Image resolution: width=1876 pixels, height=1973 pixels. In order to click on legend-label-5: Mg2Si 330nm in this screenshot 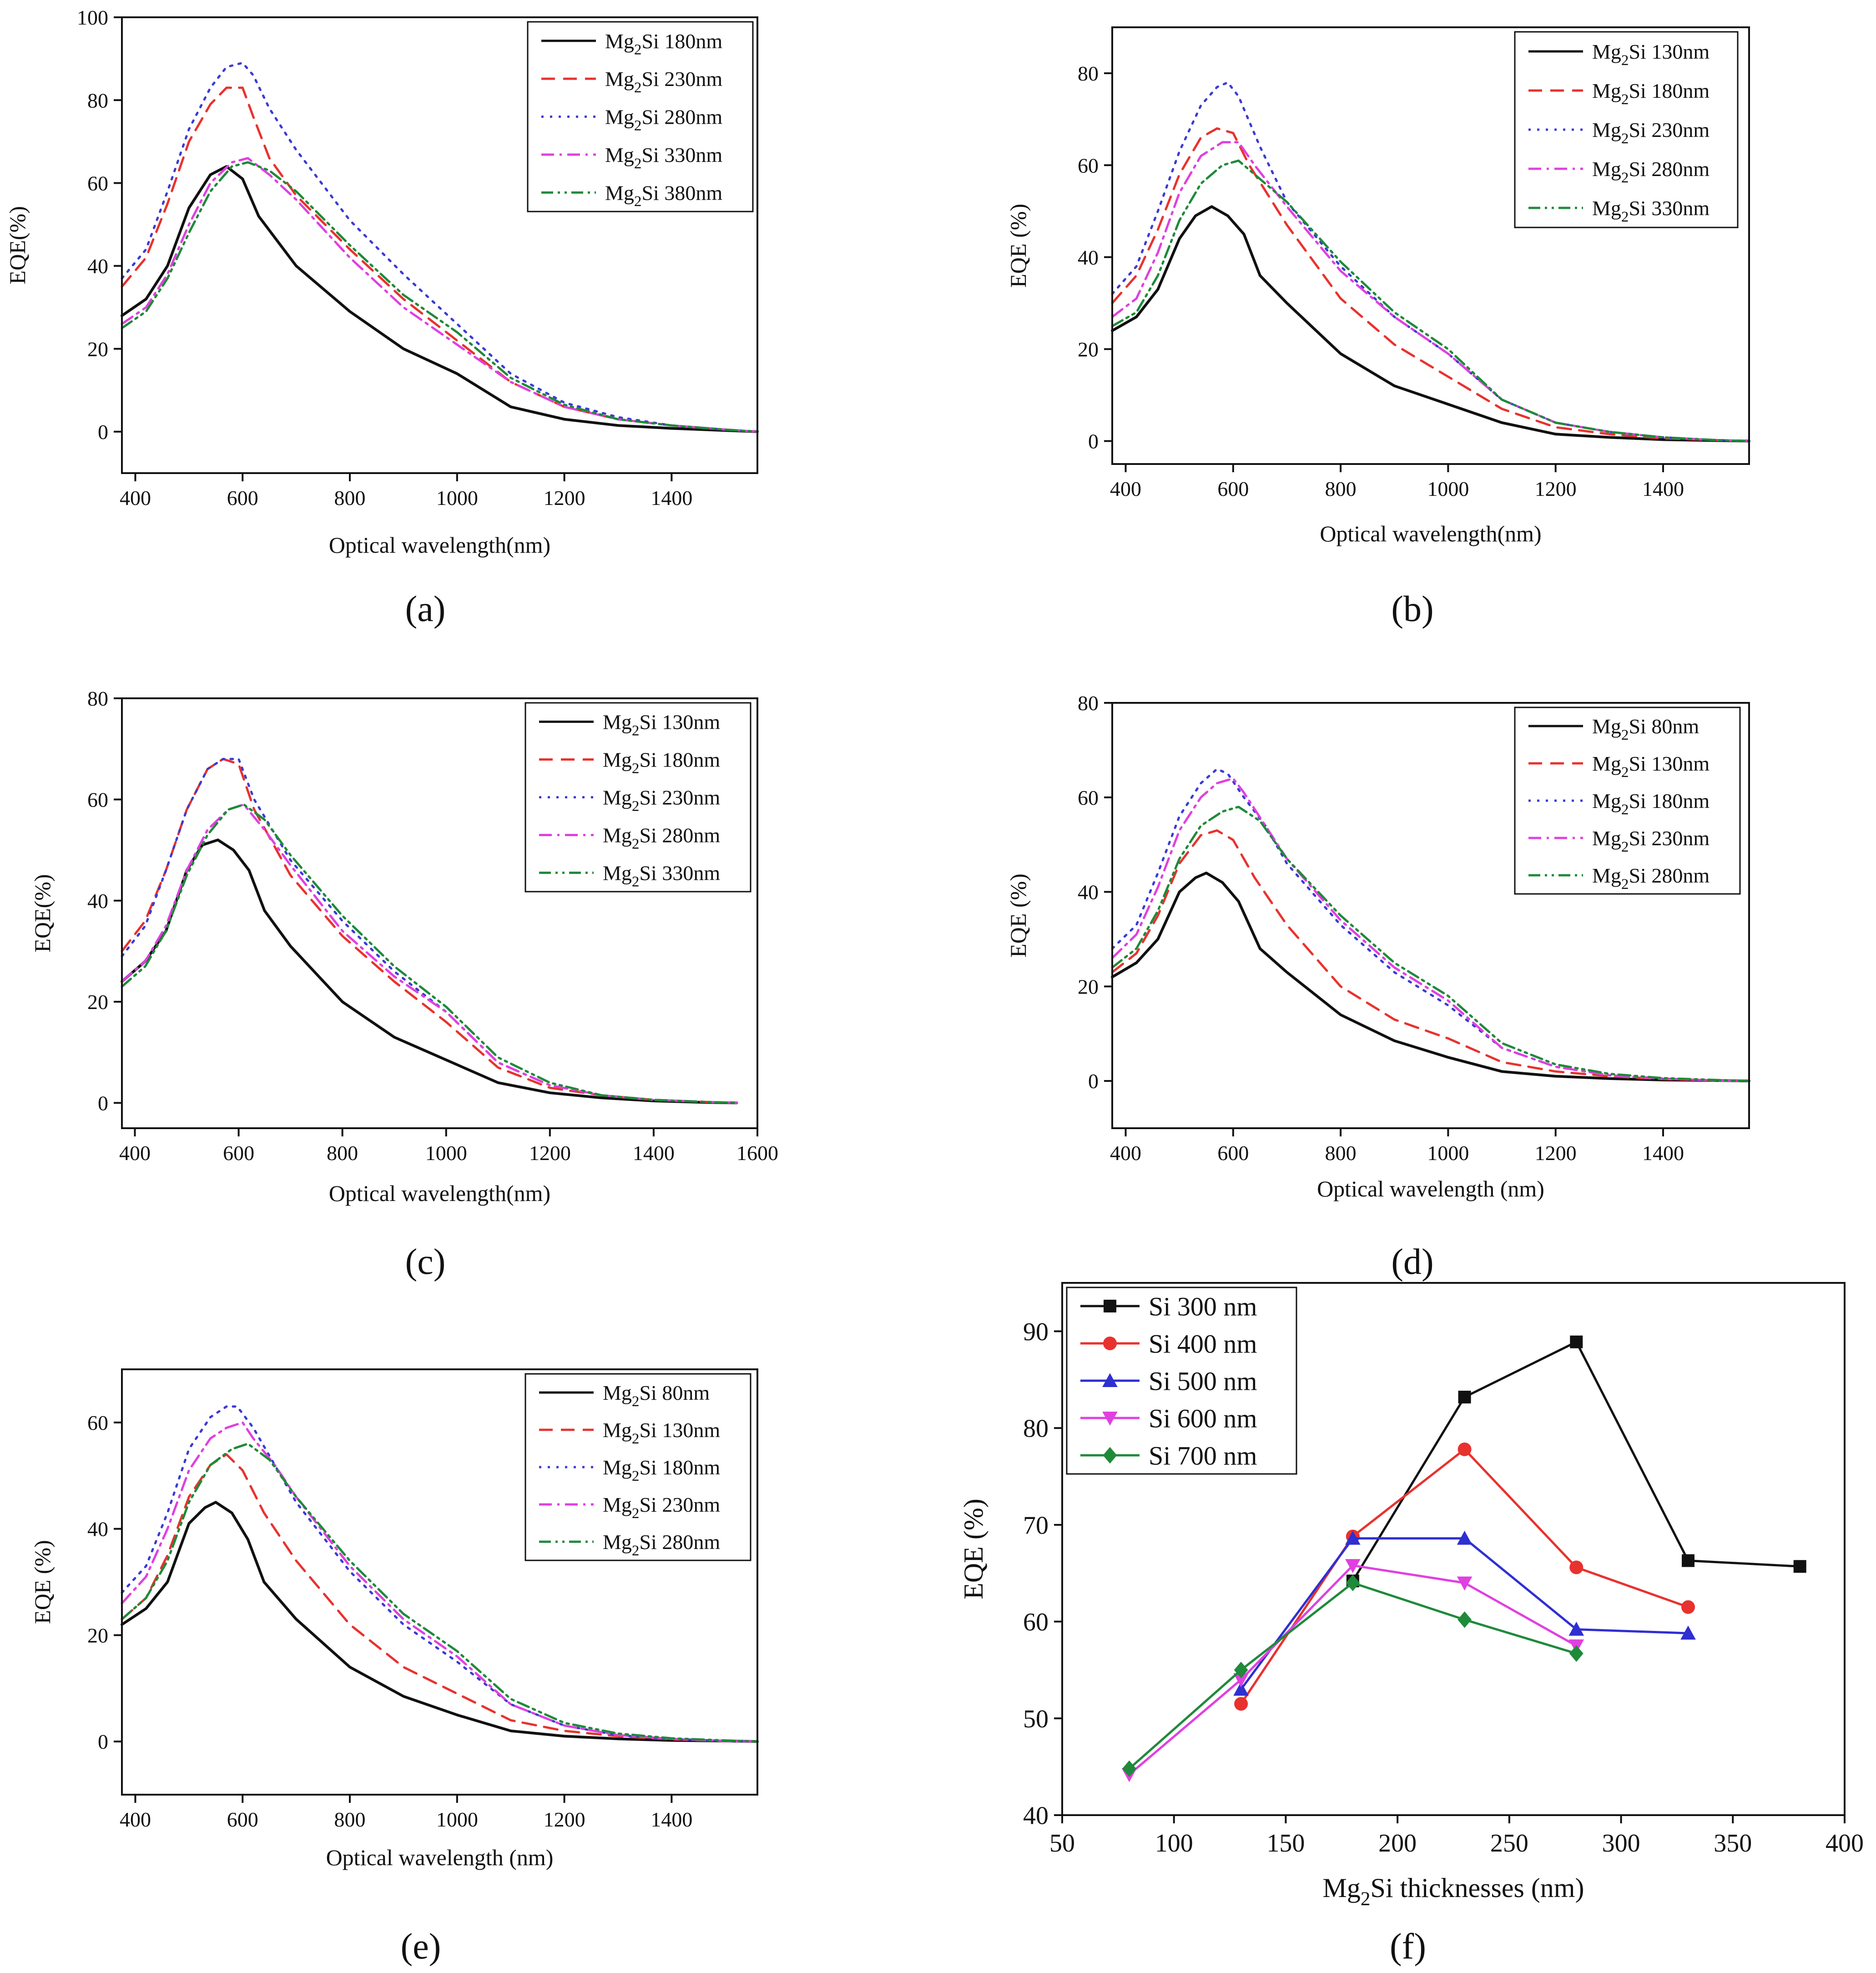, I will do `click(661, 876)`.